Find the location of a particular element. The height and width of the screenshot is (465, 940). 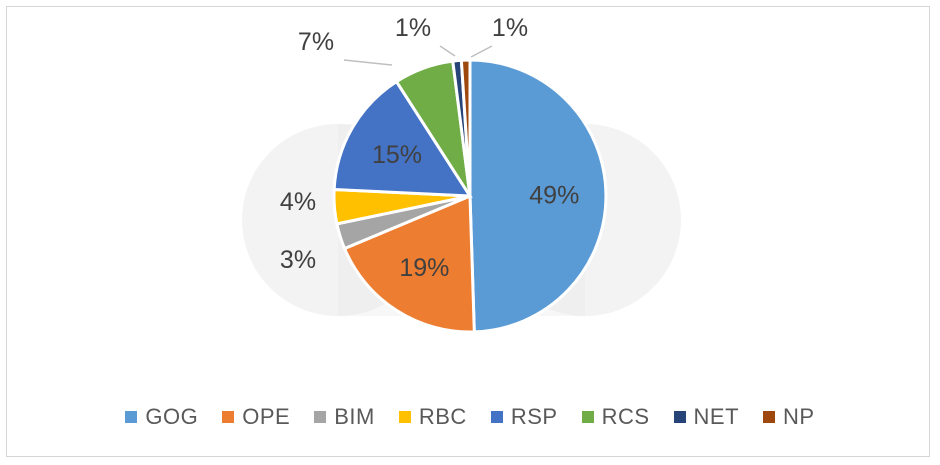

leader-line-np is located at coordinates (481, 51).